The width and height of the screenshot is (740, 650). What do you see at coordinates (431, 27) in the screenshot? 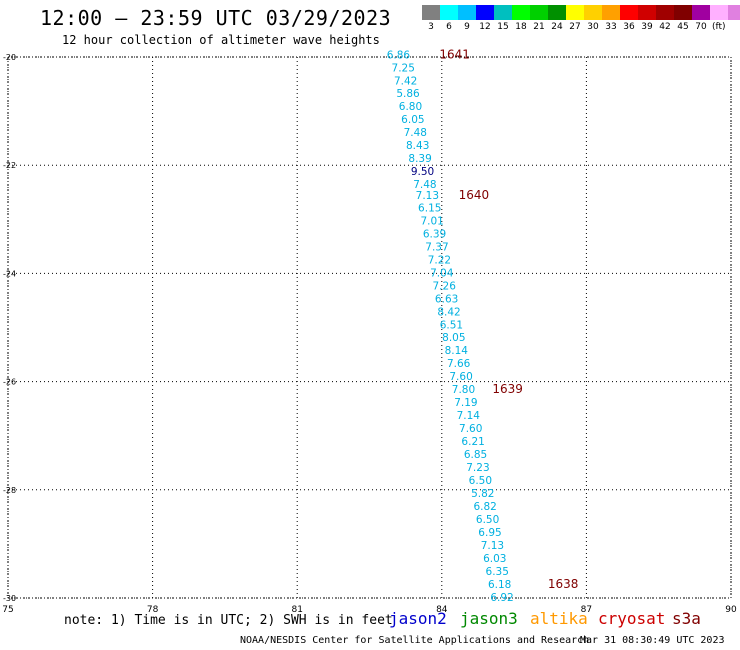
I see `colorbar-label: 3` at bounding box center [431, 27].